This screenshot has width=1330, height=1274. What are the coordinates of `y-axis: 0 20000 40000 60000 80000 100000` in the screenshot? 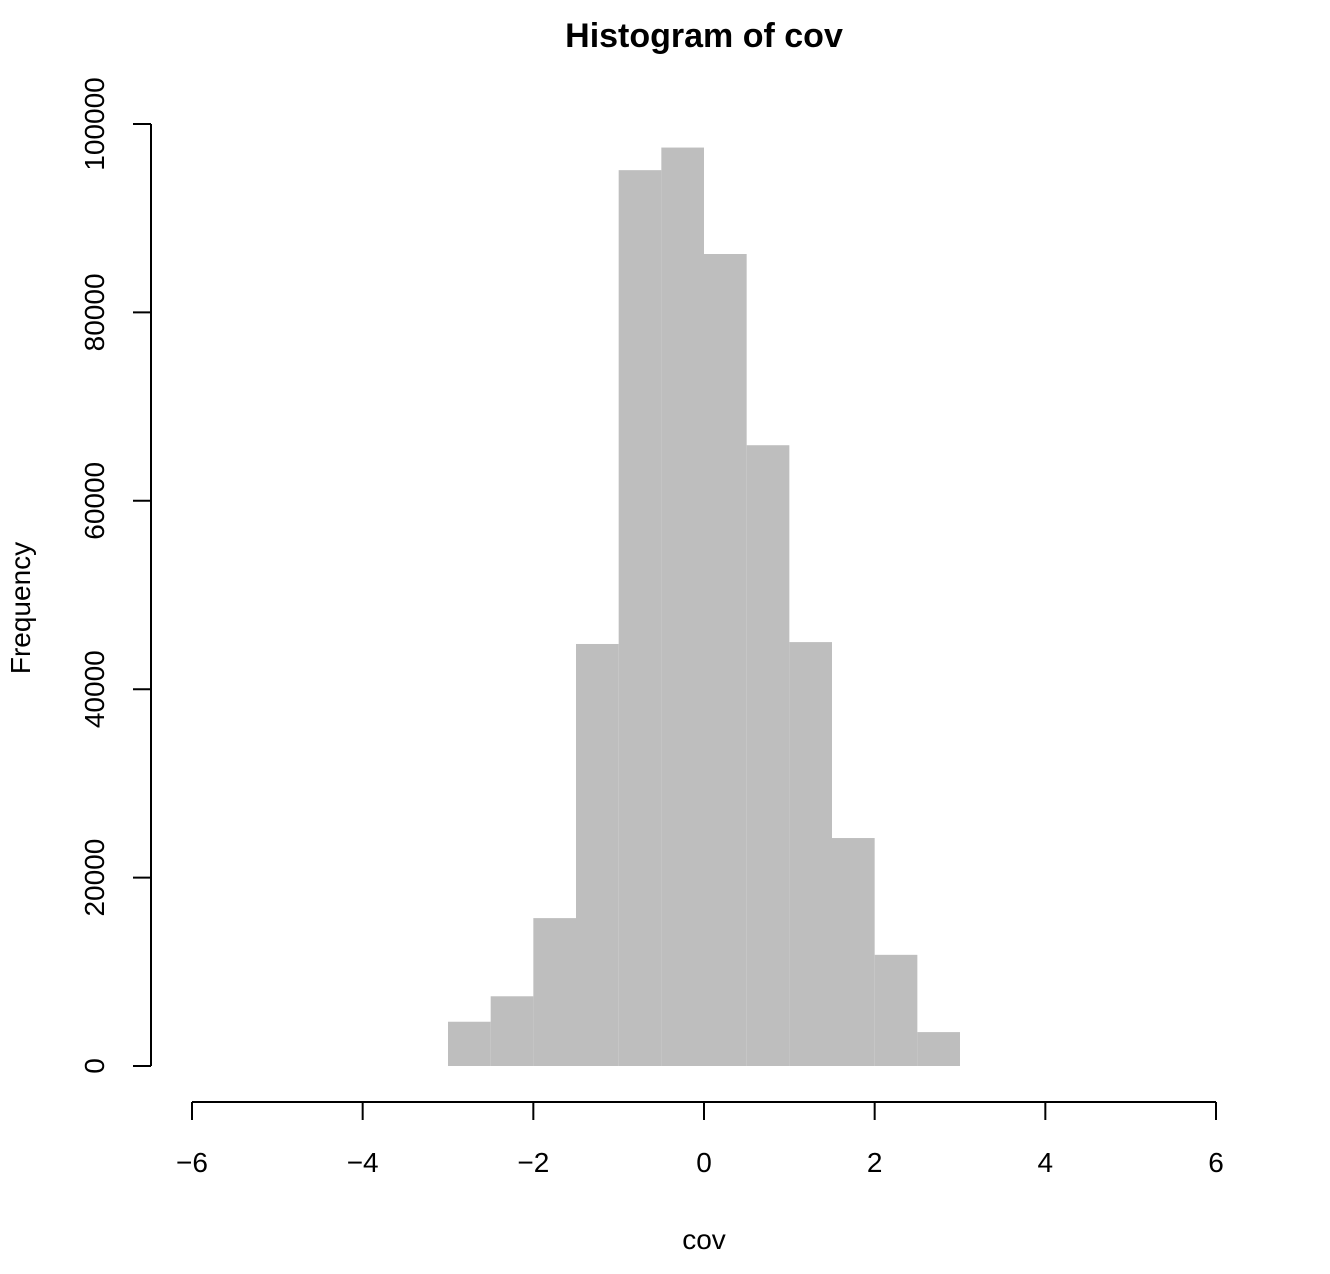 It's located at (115, 575).